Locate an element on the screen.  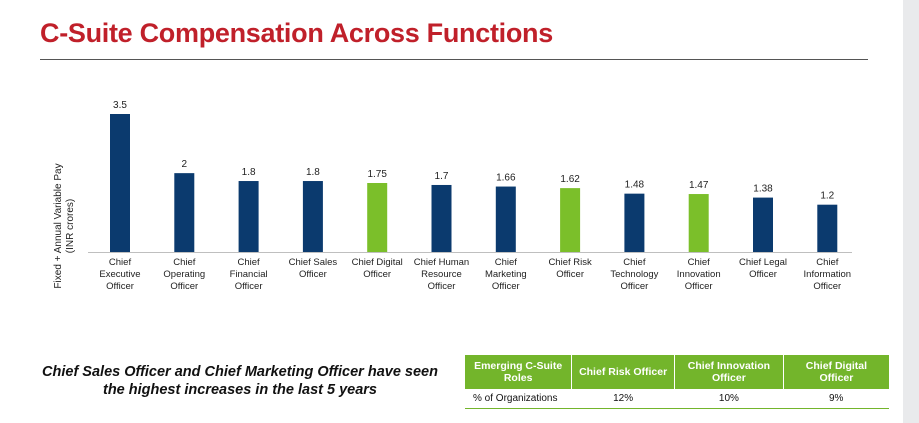
header-line: Chief Digital Officer is located at coordinates (836, 372).